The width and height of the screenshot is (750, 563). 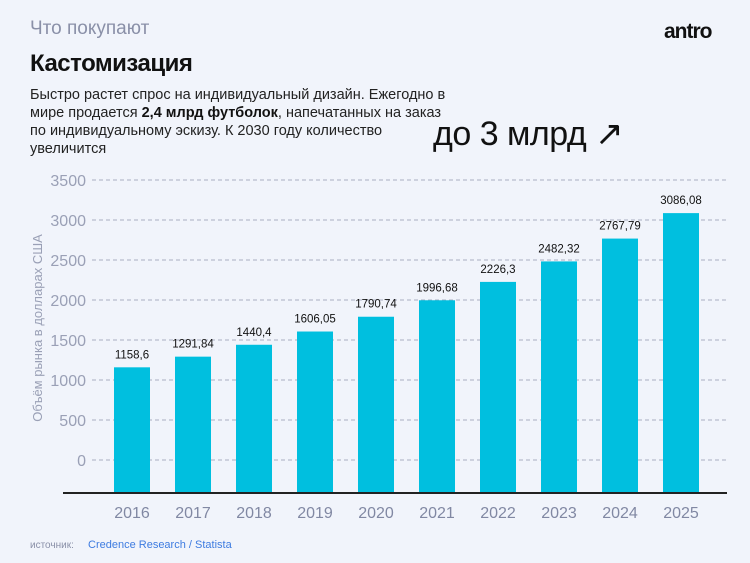 What do you see at coordinates (68, 381) in the screenshot?
I see `y-tick-label: 1000` at bounding box center [68, 381].